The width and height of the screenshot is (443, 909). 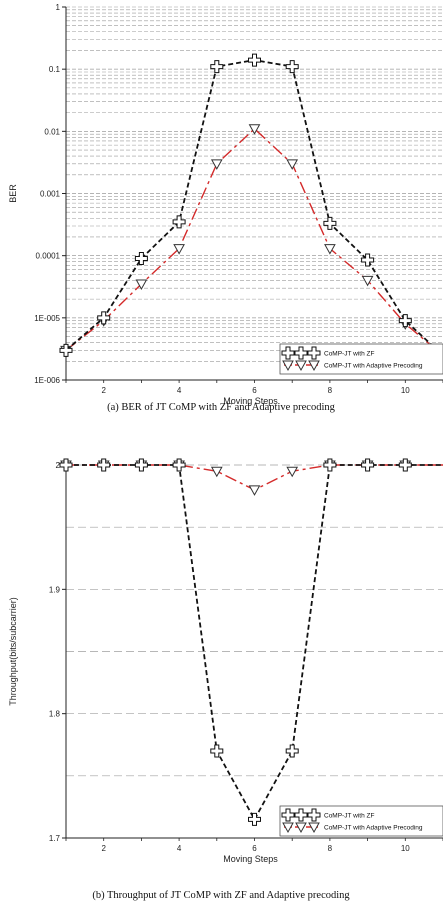 I want to click on y-tick-label: 2, so click(x=58, y=465).